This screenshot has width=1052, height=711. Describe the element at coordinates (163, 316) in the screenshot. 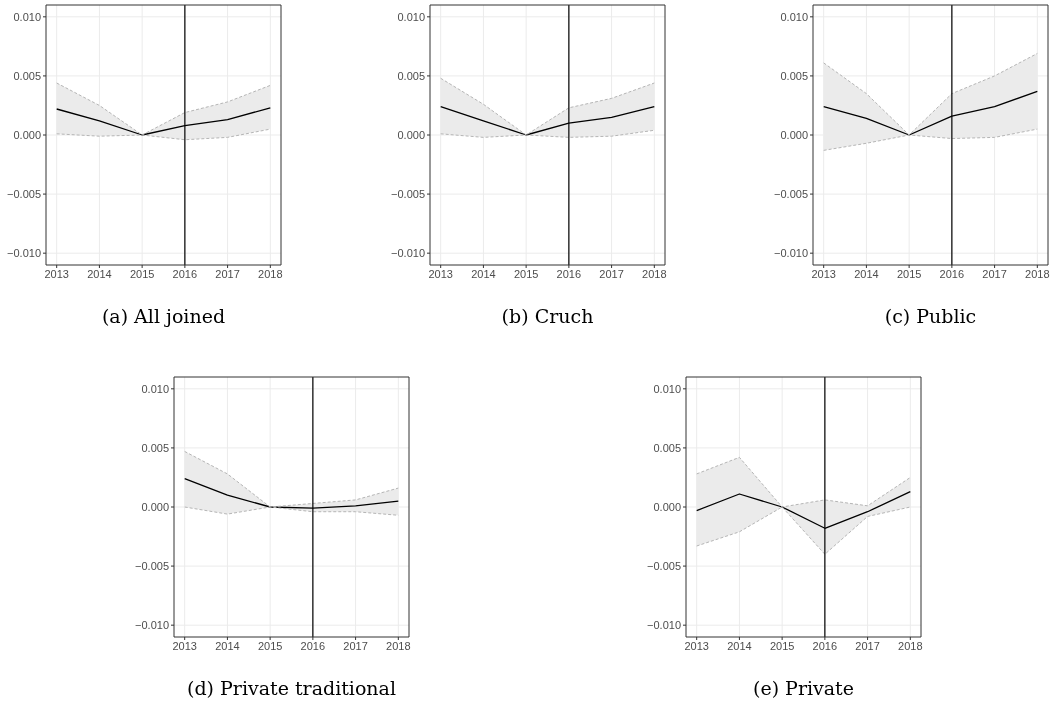

I see `text: (a) All joined` at that location.